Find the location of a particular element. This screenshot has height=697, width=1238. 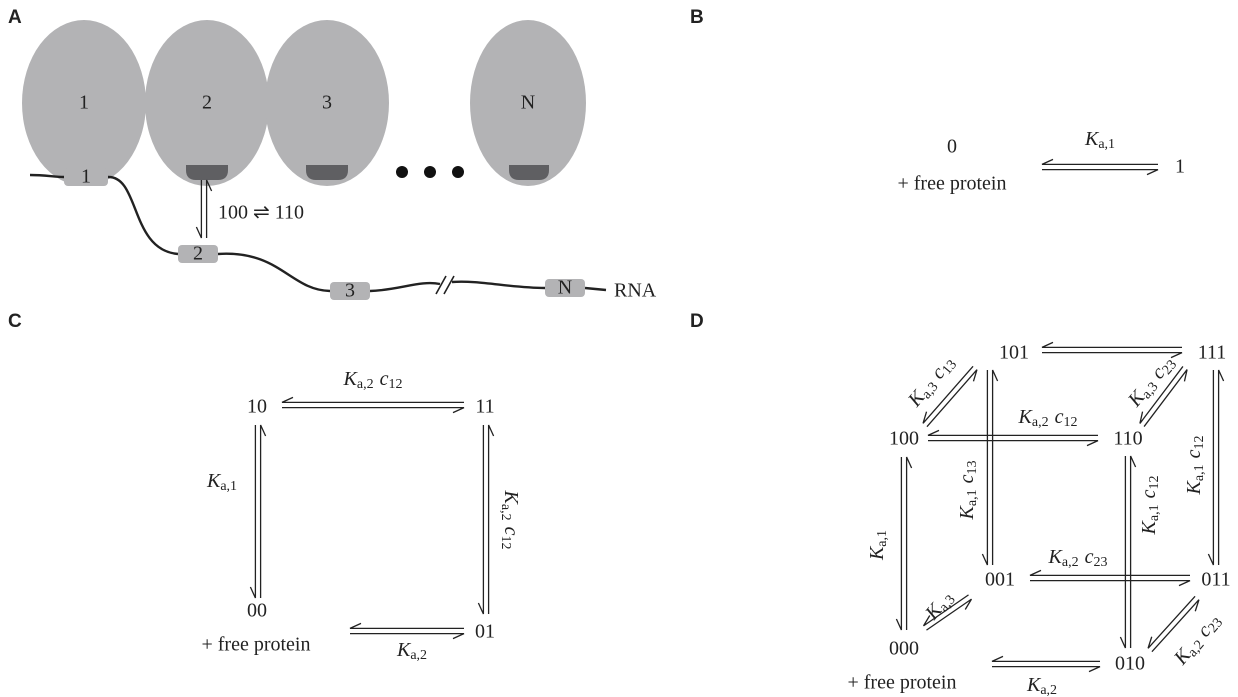

rna-strand is located at coordinates (318, 233).